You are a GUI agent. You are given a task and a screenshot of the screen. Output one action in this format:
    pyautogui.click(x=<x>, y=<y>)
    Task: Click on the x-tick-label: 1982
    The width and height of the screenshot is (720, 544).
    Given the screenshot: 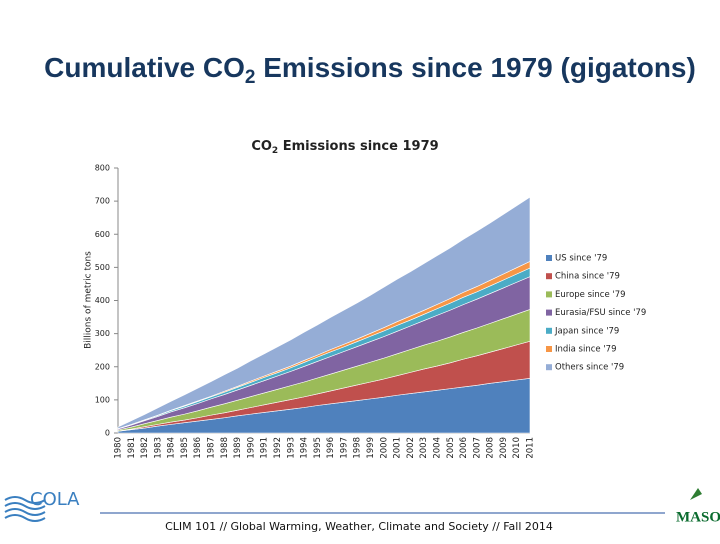 What is the action you would take?
    pyautogui.click(x=145, y=448)
    